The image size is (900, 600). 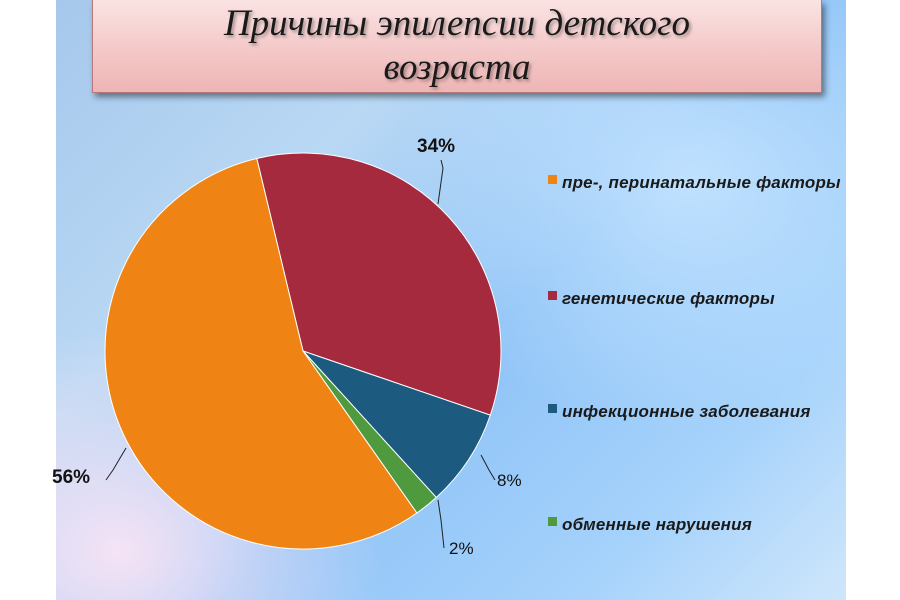 I want to click on legend-label: генетические факторы, so click(x=668, y=298).